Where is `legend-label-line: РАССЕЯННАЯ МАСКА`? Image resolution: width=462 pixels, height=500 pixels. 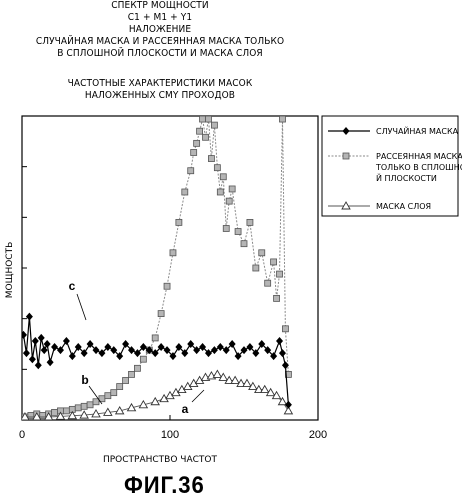 legend-label-line: РАССЕЯННАЯ МАСКА is located at coordinates (419, 156).